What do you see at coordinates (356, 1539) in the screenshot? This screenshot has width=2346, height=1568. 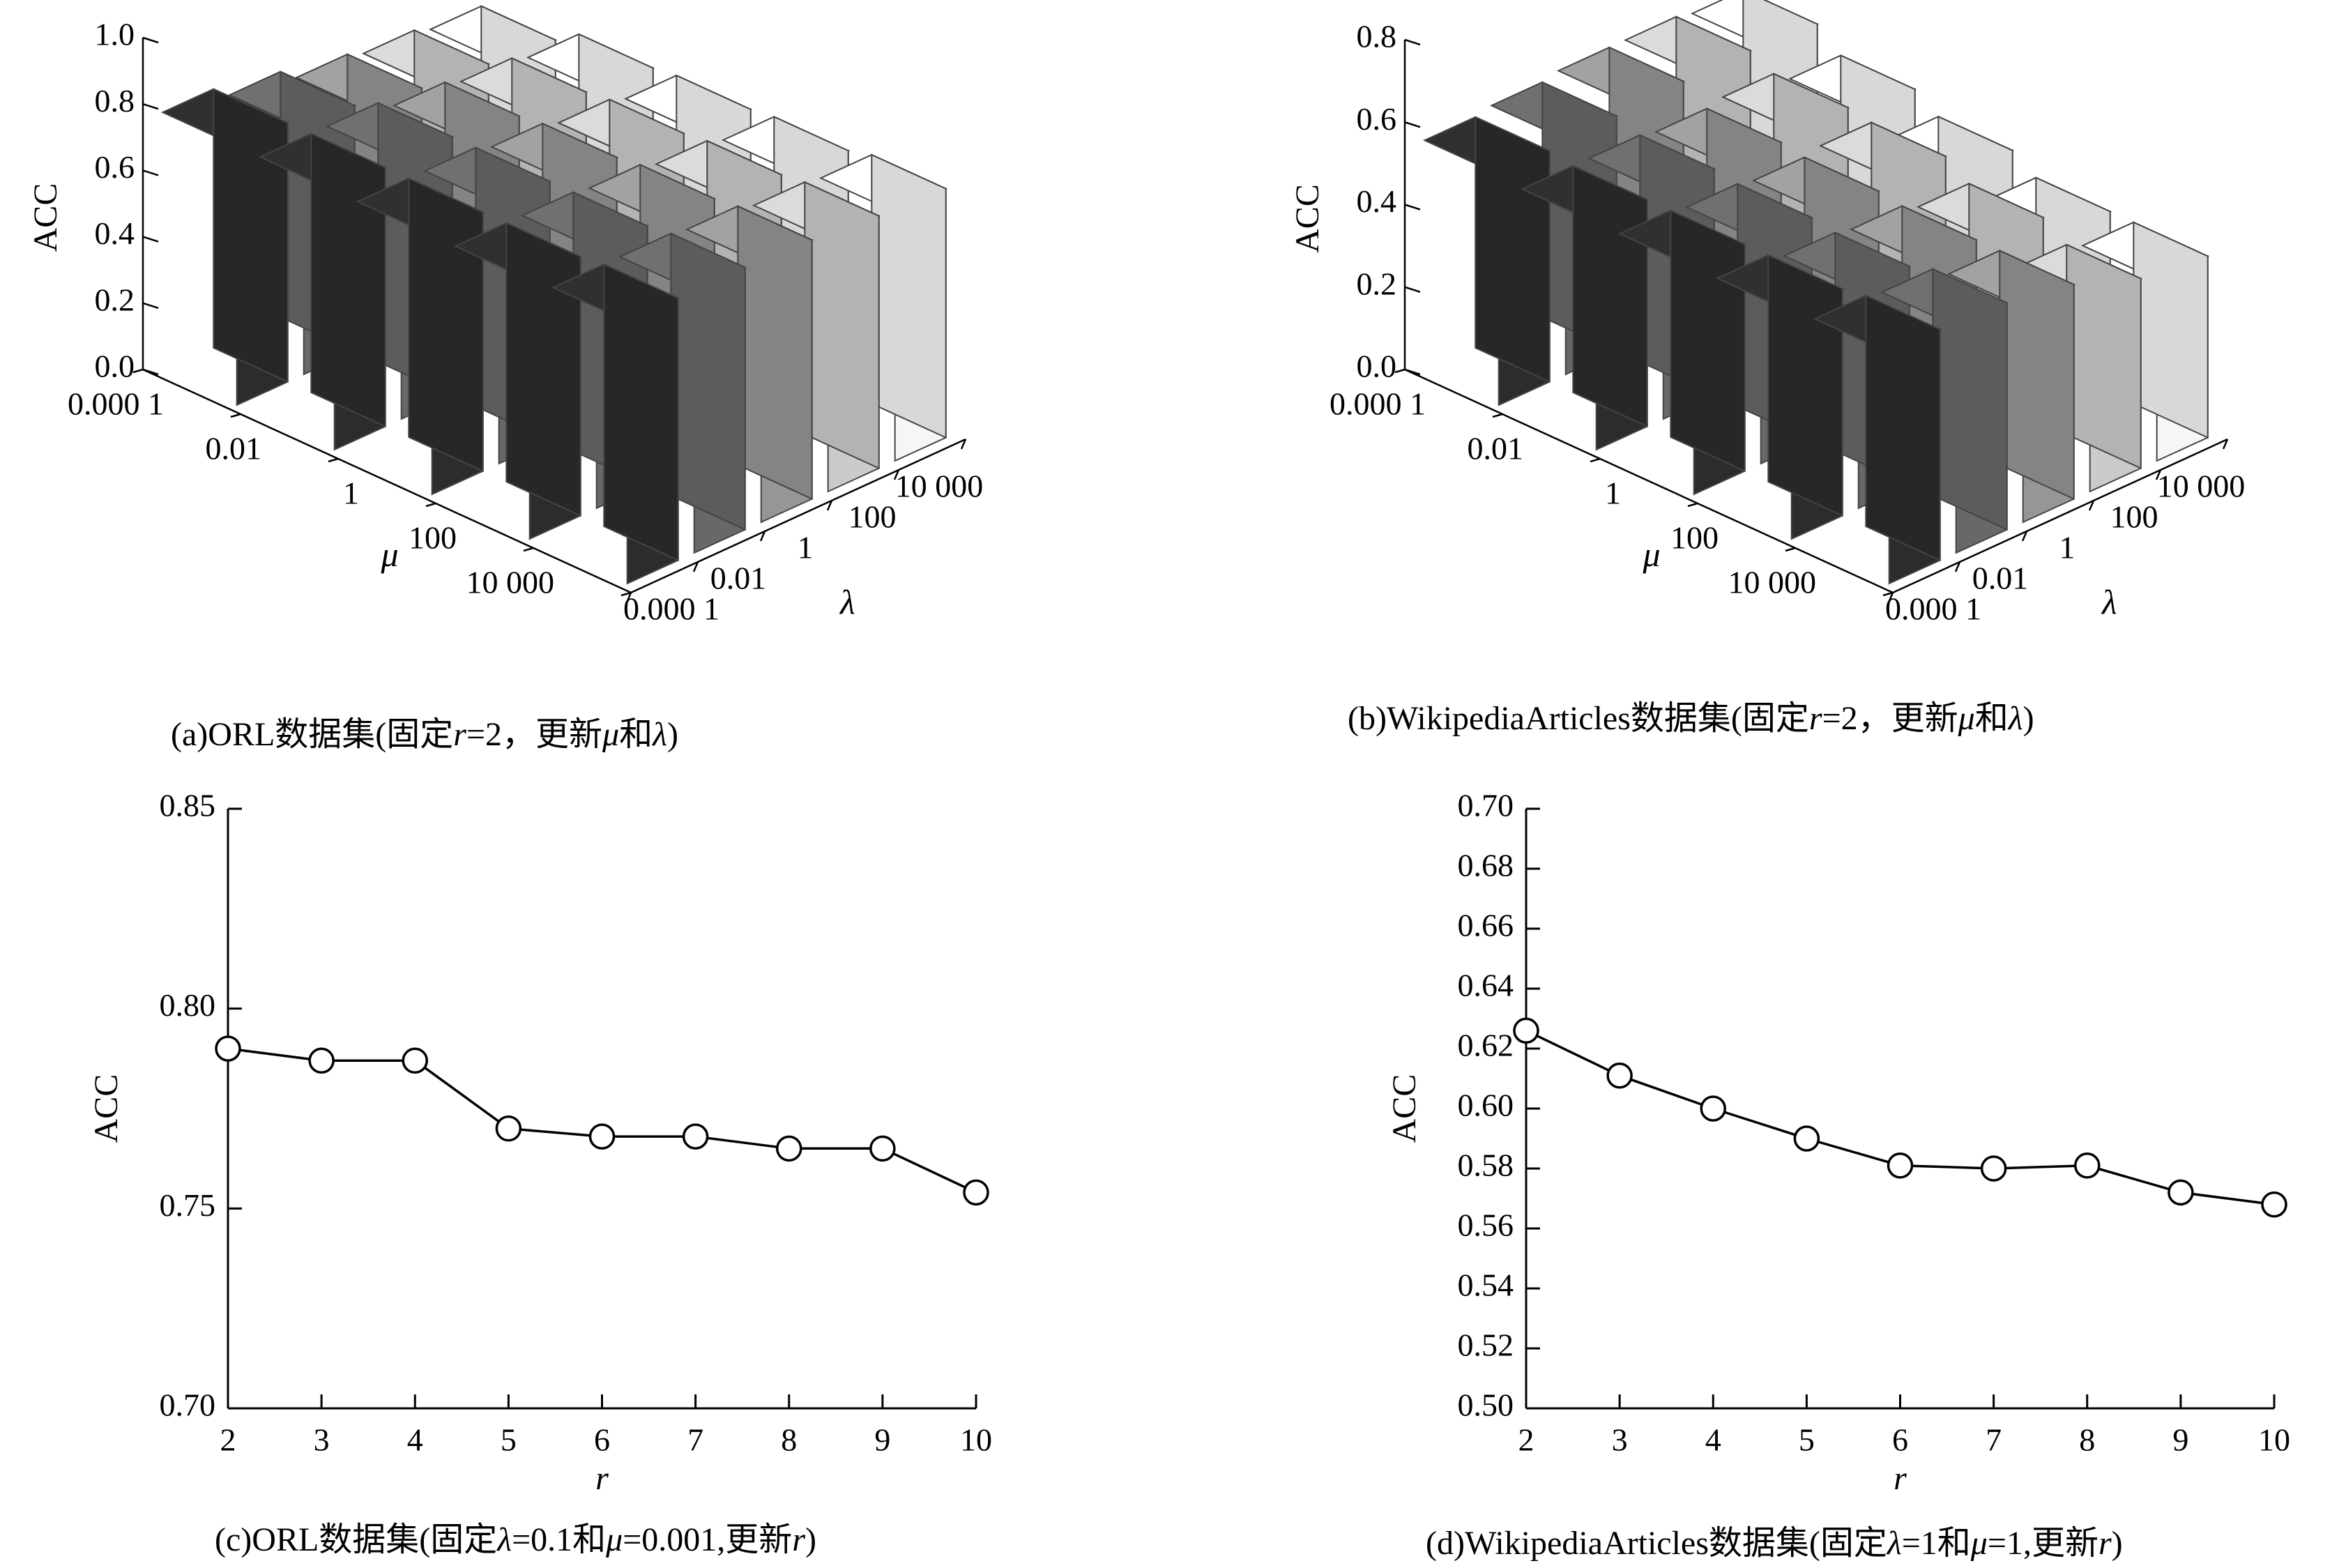 I see `caption-text: (c)ORL数据集(固定` at bounding box center [356, 1539].